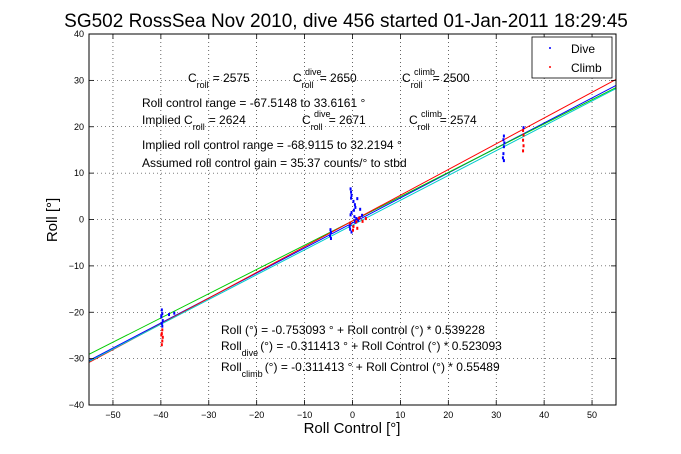 The width and height of the screenshot is (681, 454). What do you see at coordinates (194, 122) in the screenshot?
I see `annotation-implied: Implied Croll = 2624` at bounding box center [194, 122].